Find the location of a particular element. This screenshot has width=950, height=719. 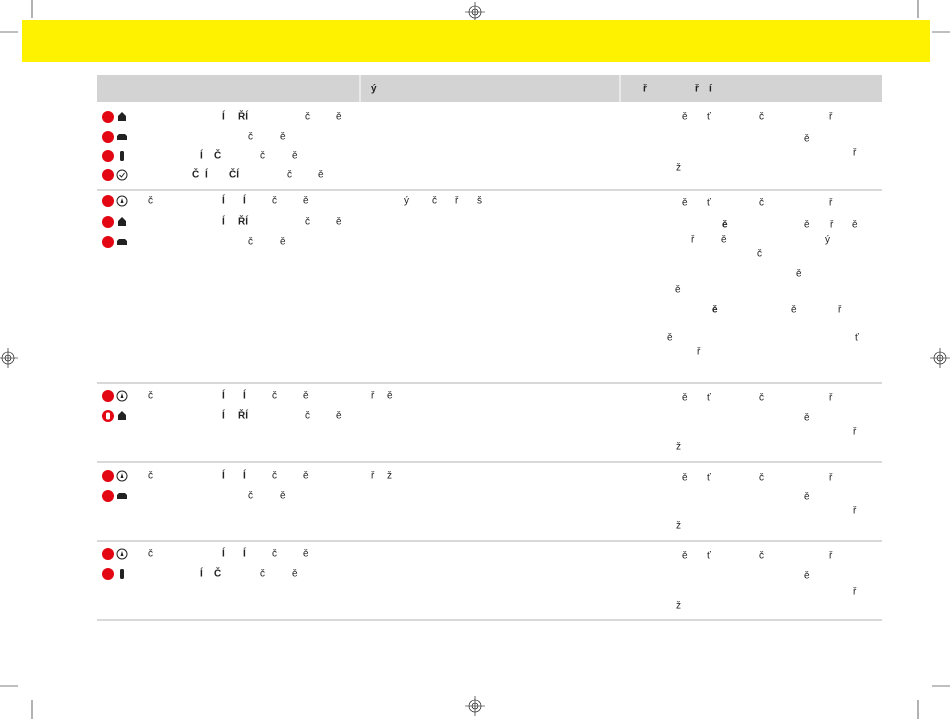

header-cell: ý is located at coordinates (374, 89).